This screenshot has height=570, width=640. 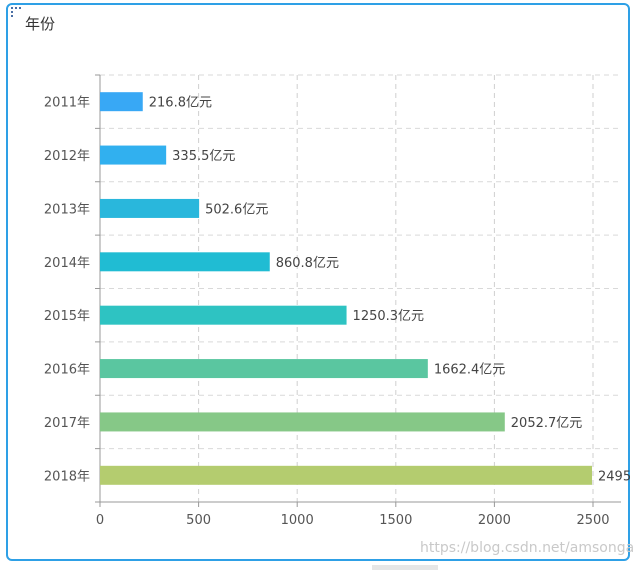 I want to click on drag-handle-icon, so click(x=16, y=12).